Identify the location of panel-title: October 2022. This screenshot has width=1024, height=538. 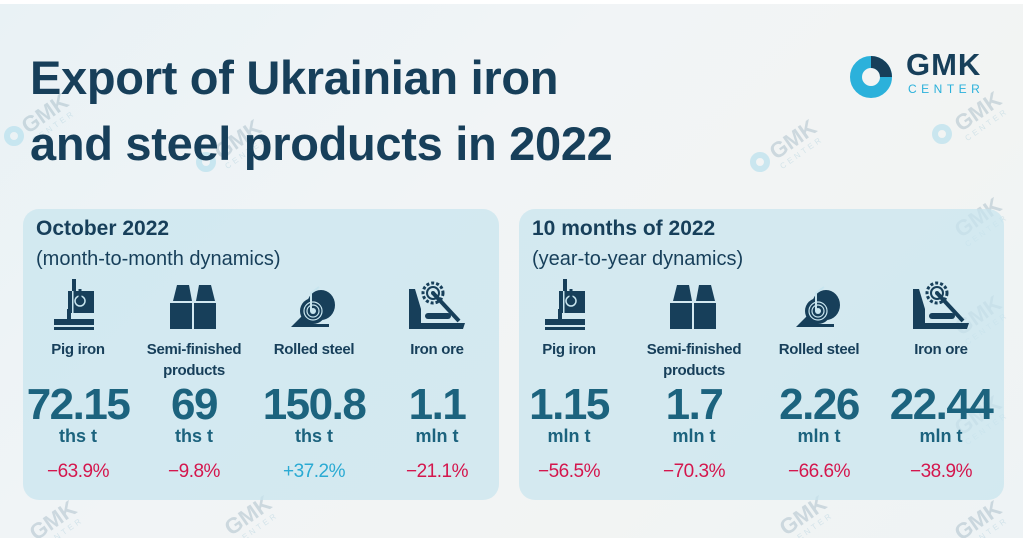
(103, 228).